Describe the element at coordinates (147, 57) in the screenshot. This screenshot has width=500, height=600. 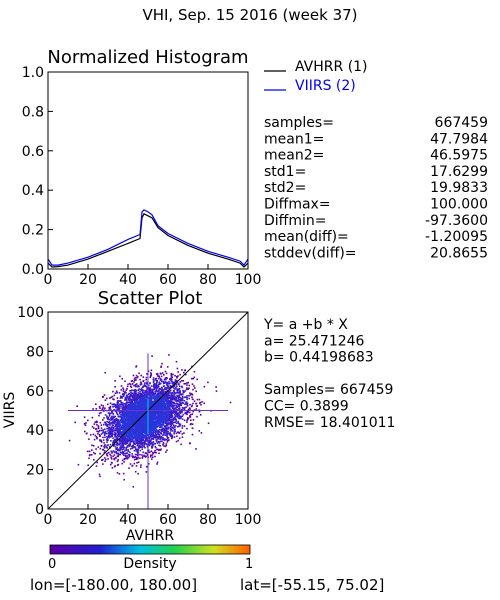
I see `histogram-title: Normalized Histogram` at that location.